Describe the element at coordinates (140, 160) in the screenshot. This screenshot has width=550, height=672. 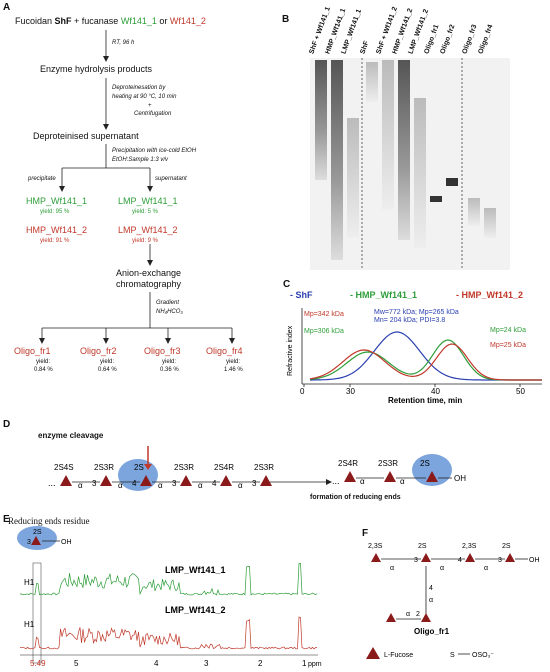
I see `step-precipitation-b: EtOH:Sample 1:3 v/v` at that location.